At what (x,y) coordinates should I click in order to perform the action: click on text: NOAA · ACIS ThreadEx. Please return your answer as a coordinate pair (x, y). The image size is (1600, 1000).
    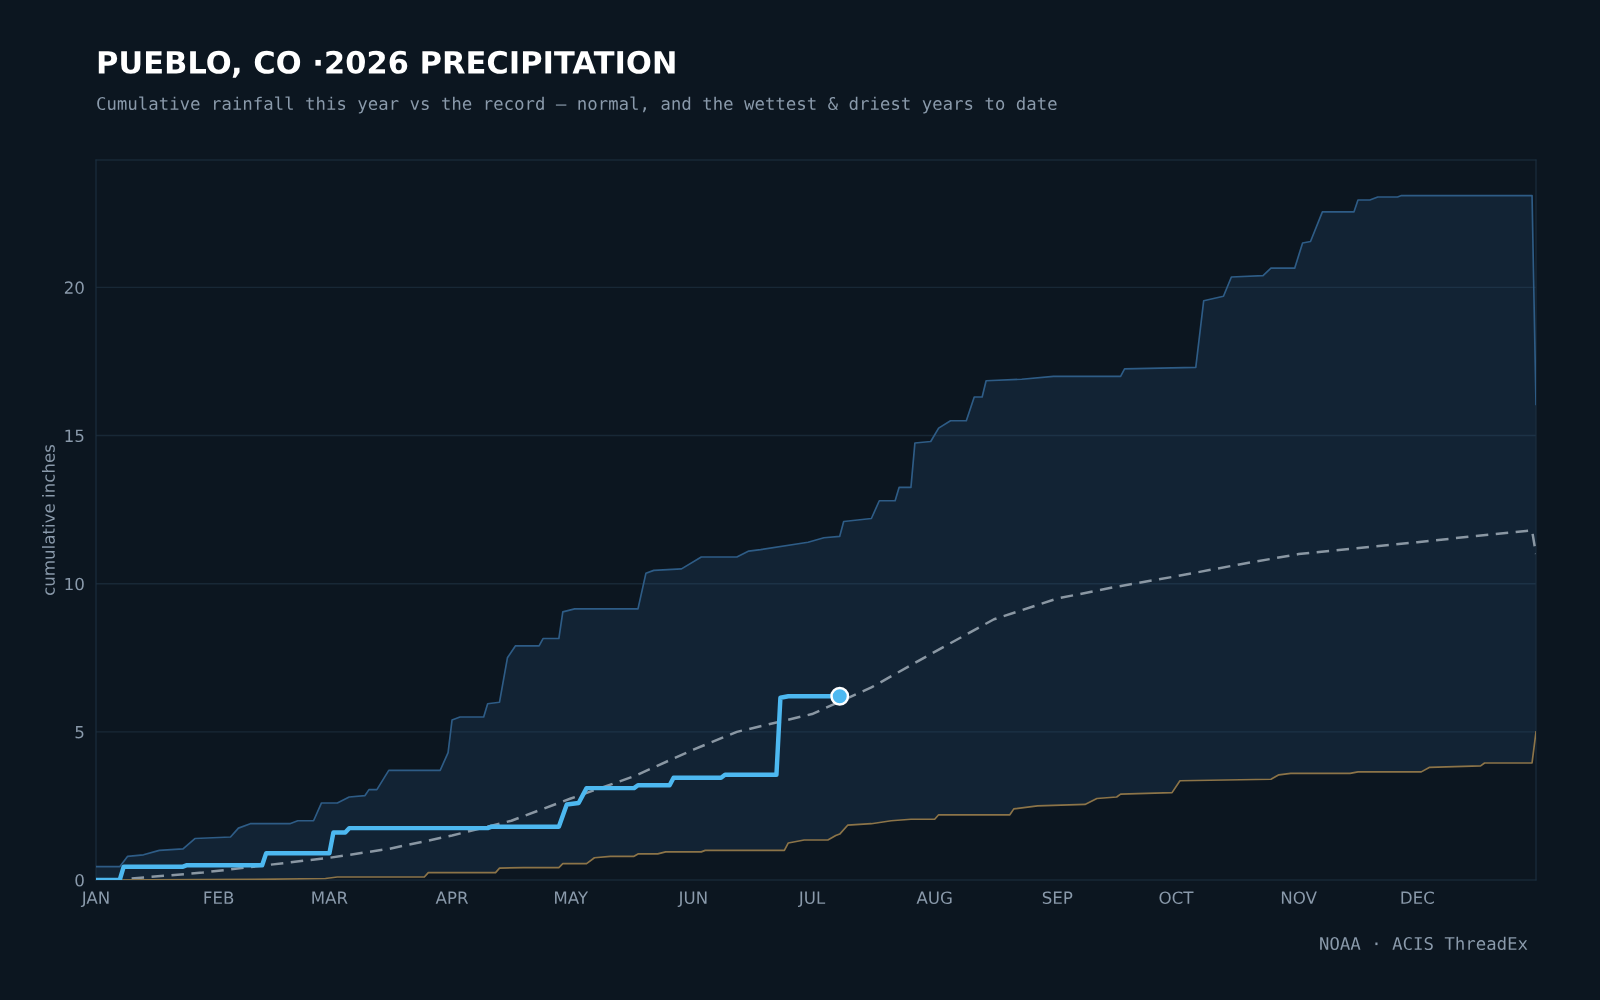
    Looking at the image, I should click on (1424, 943).